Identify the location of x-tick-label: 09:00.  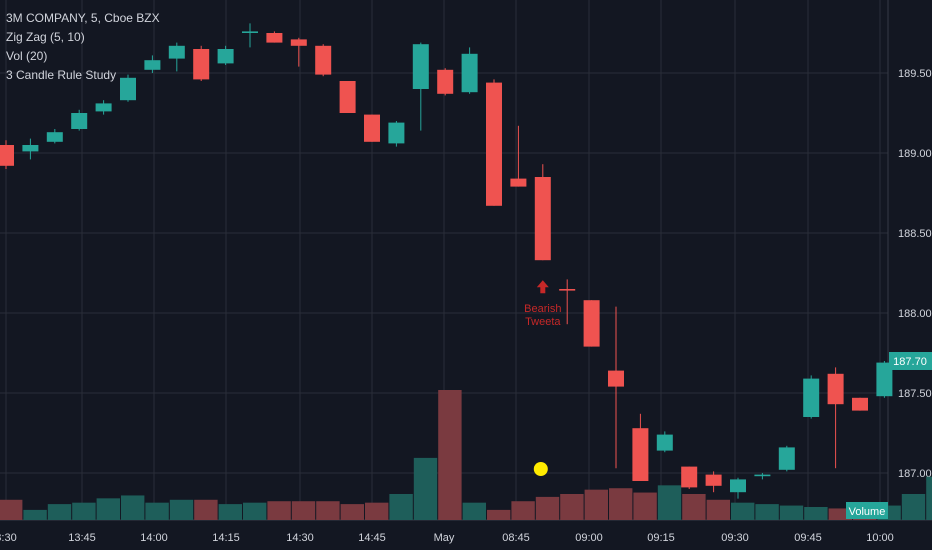
(589, 538).